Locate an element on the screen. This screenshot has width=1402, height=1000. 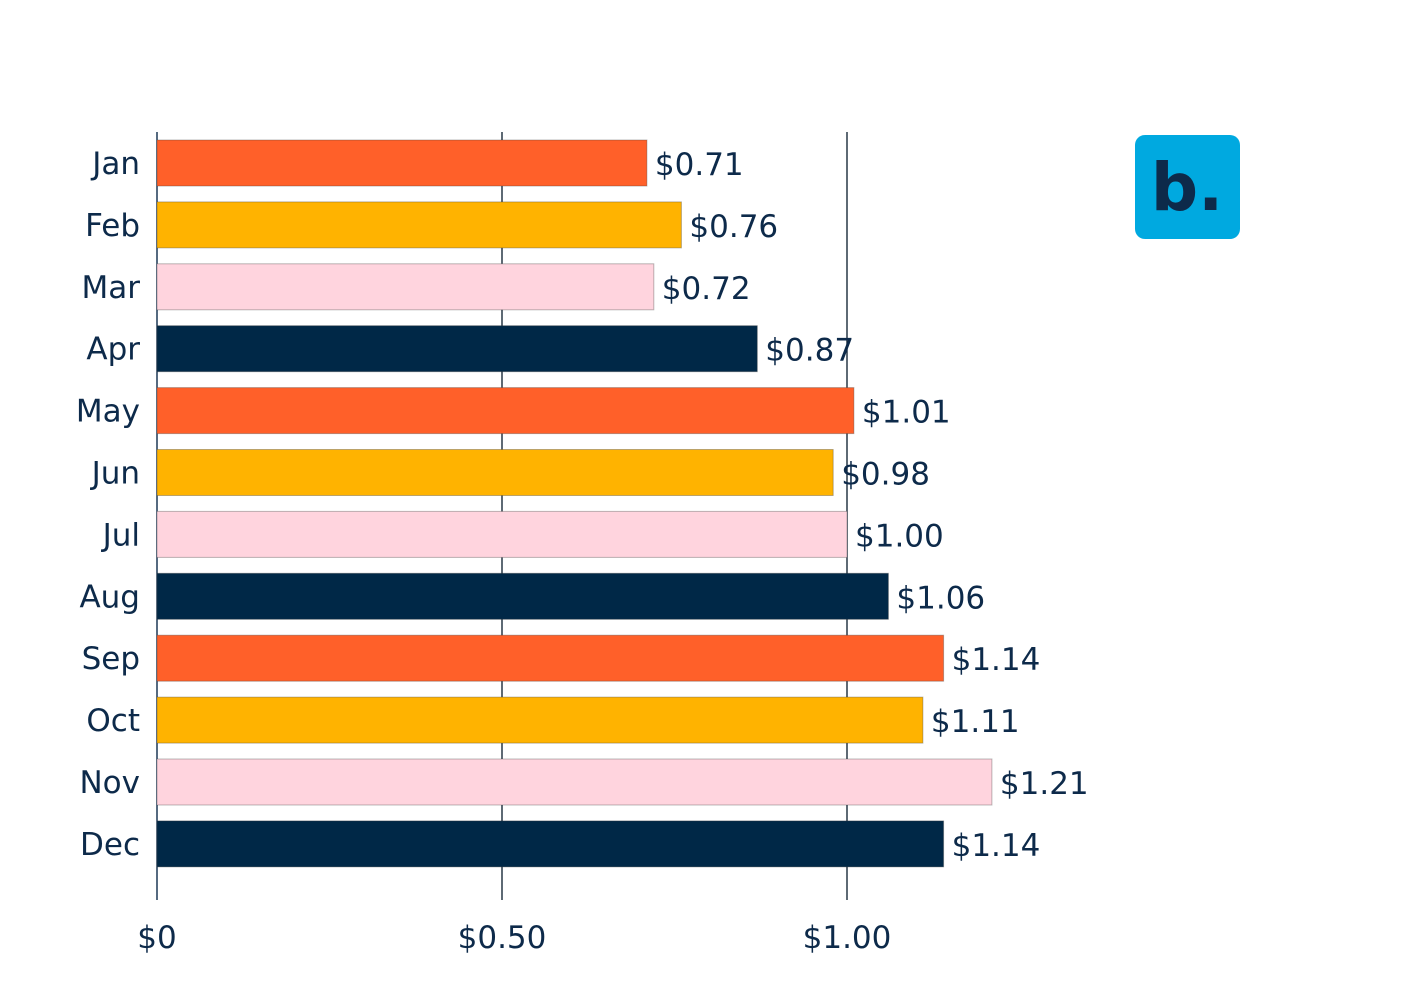
value-label: $0.87 is located at coordinates (809, 351).